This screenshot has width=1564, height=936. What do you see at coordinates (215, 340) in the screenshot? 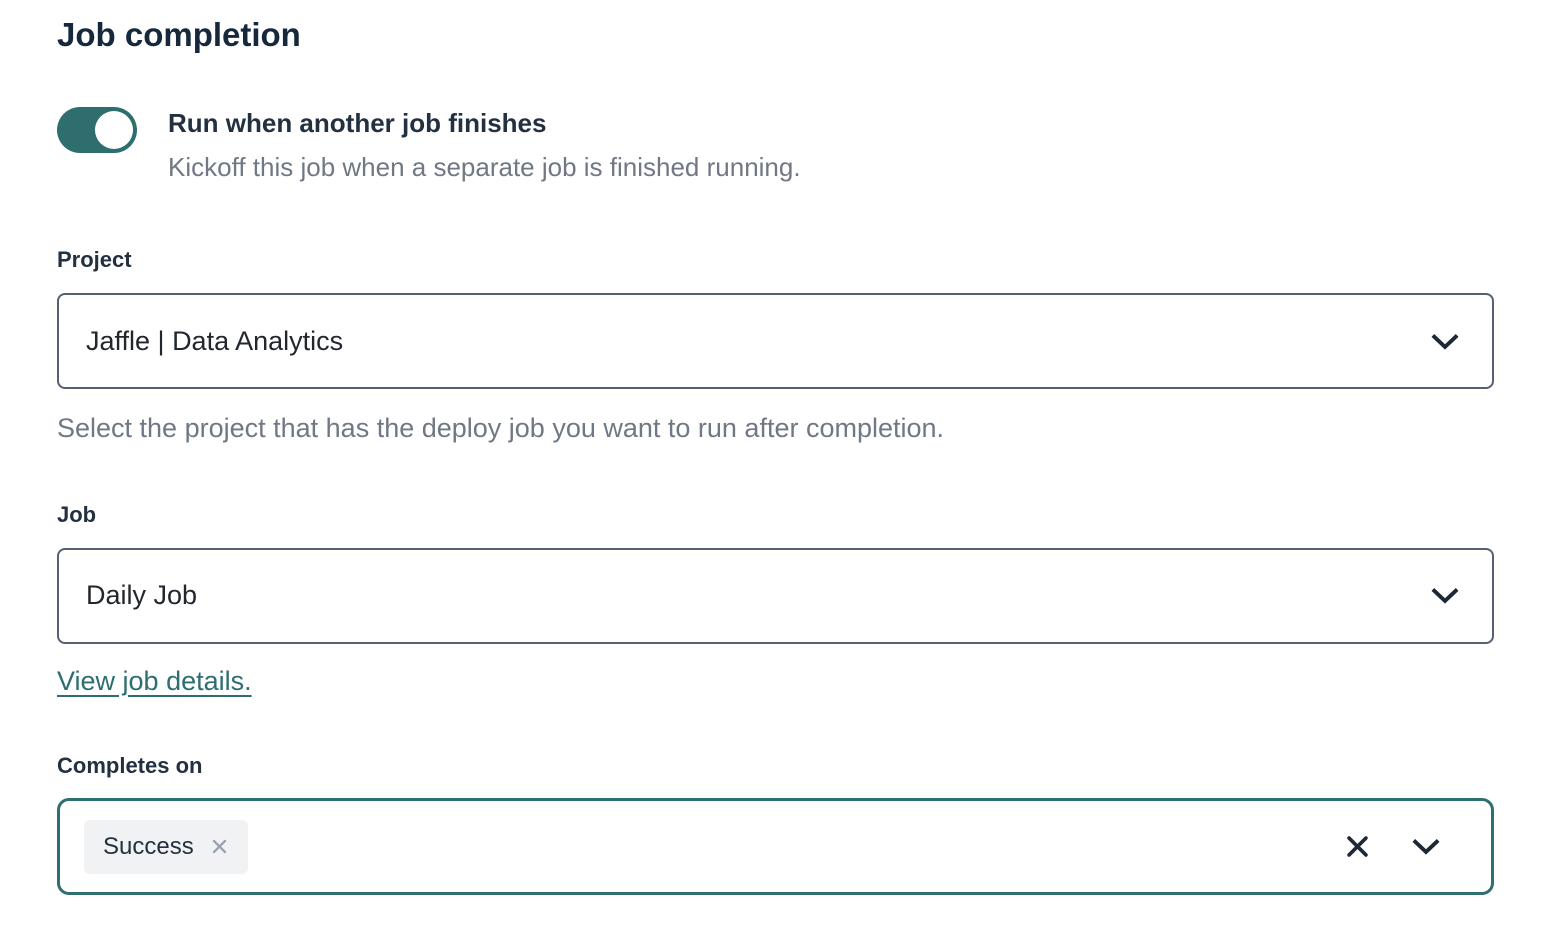
I see `project-select-value: Jaffle | Data Analytics` at bounding box center [215, 340].